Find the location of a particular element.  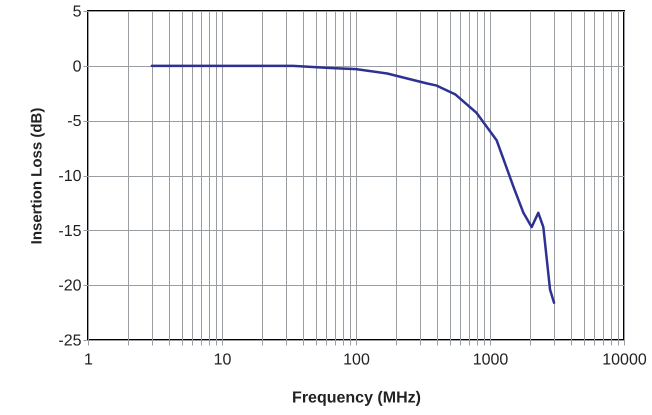

x-axis-title: Frequency (MHz) is located at coordinates (356, 398).